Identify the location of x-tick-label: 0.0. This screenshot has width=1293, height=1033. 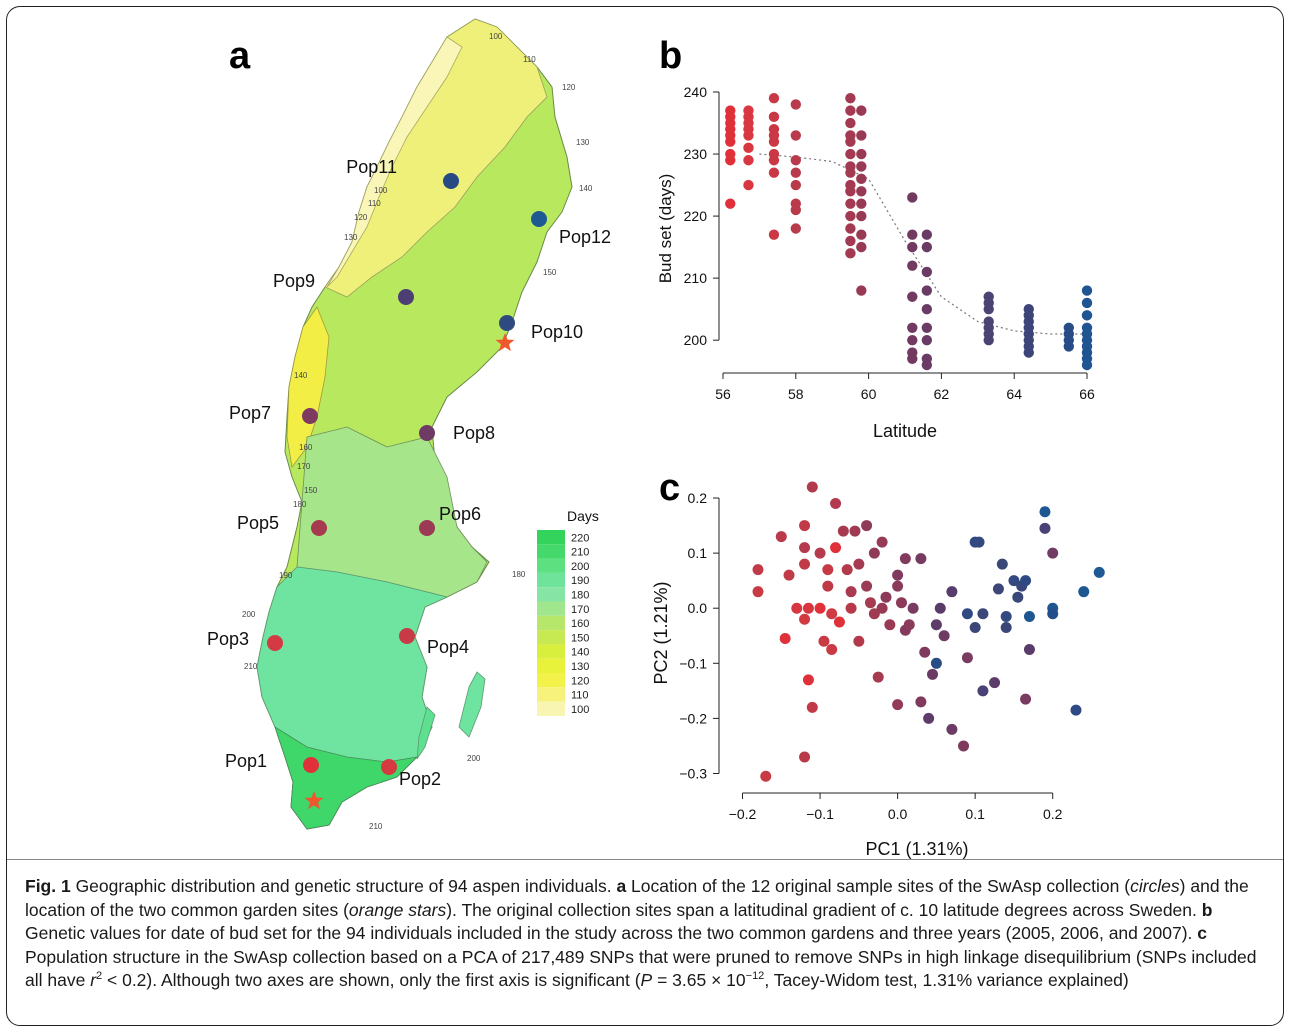
(898, 814).